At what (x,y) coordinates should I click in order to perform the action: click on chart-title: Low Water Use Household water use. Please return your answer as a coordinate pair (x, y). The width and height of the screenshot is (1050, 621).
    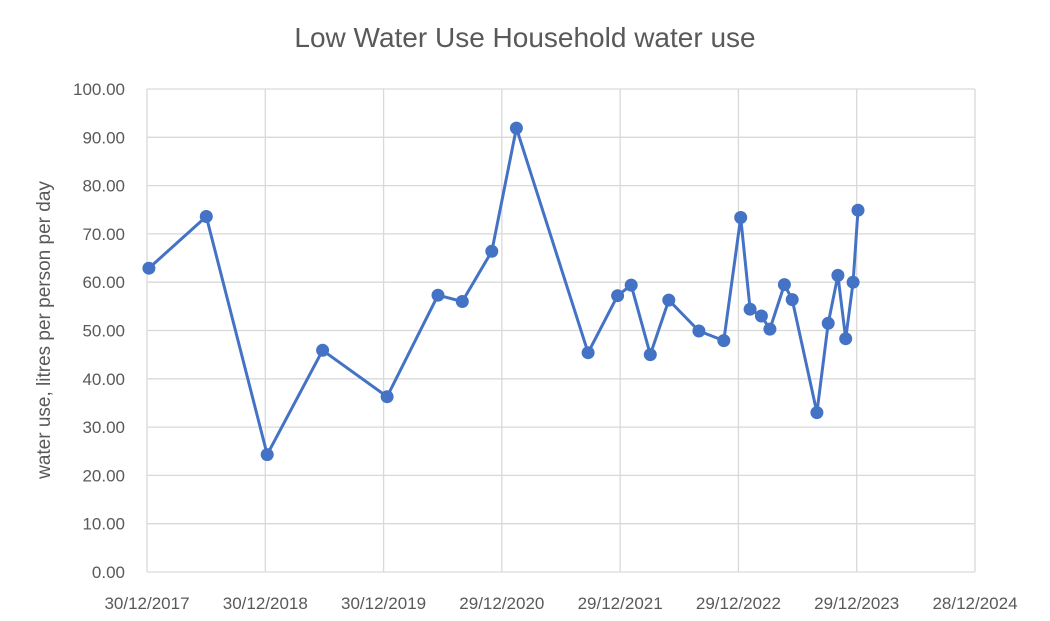
    Looking at the image, I should click on (524, 37).